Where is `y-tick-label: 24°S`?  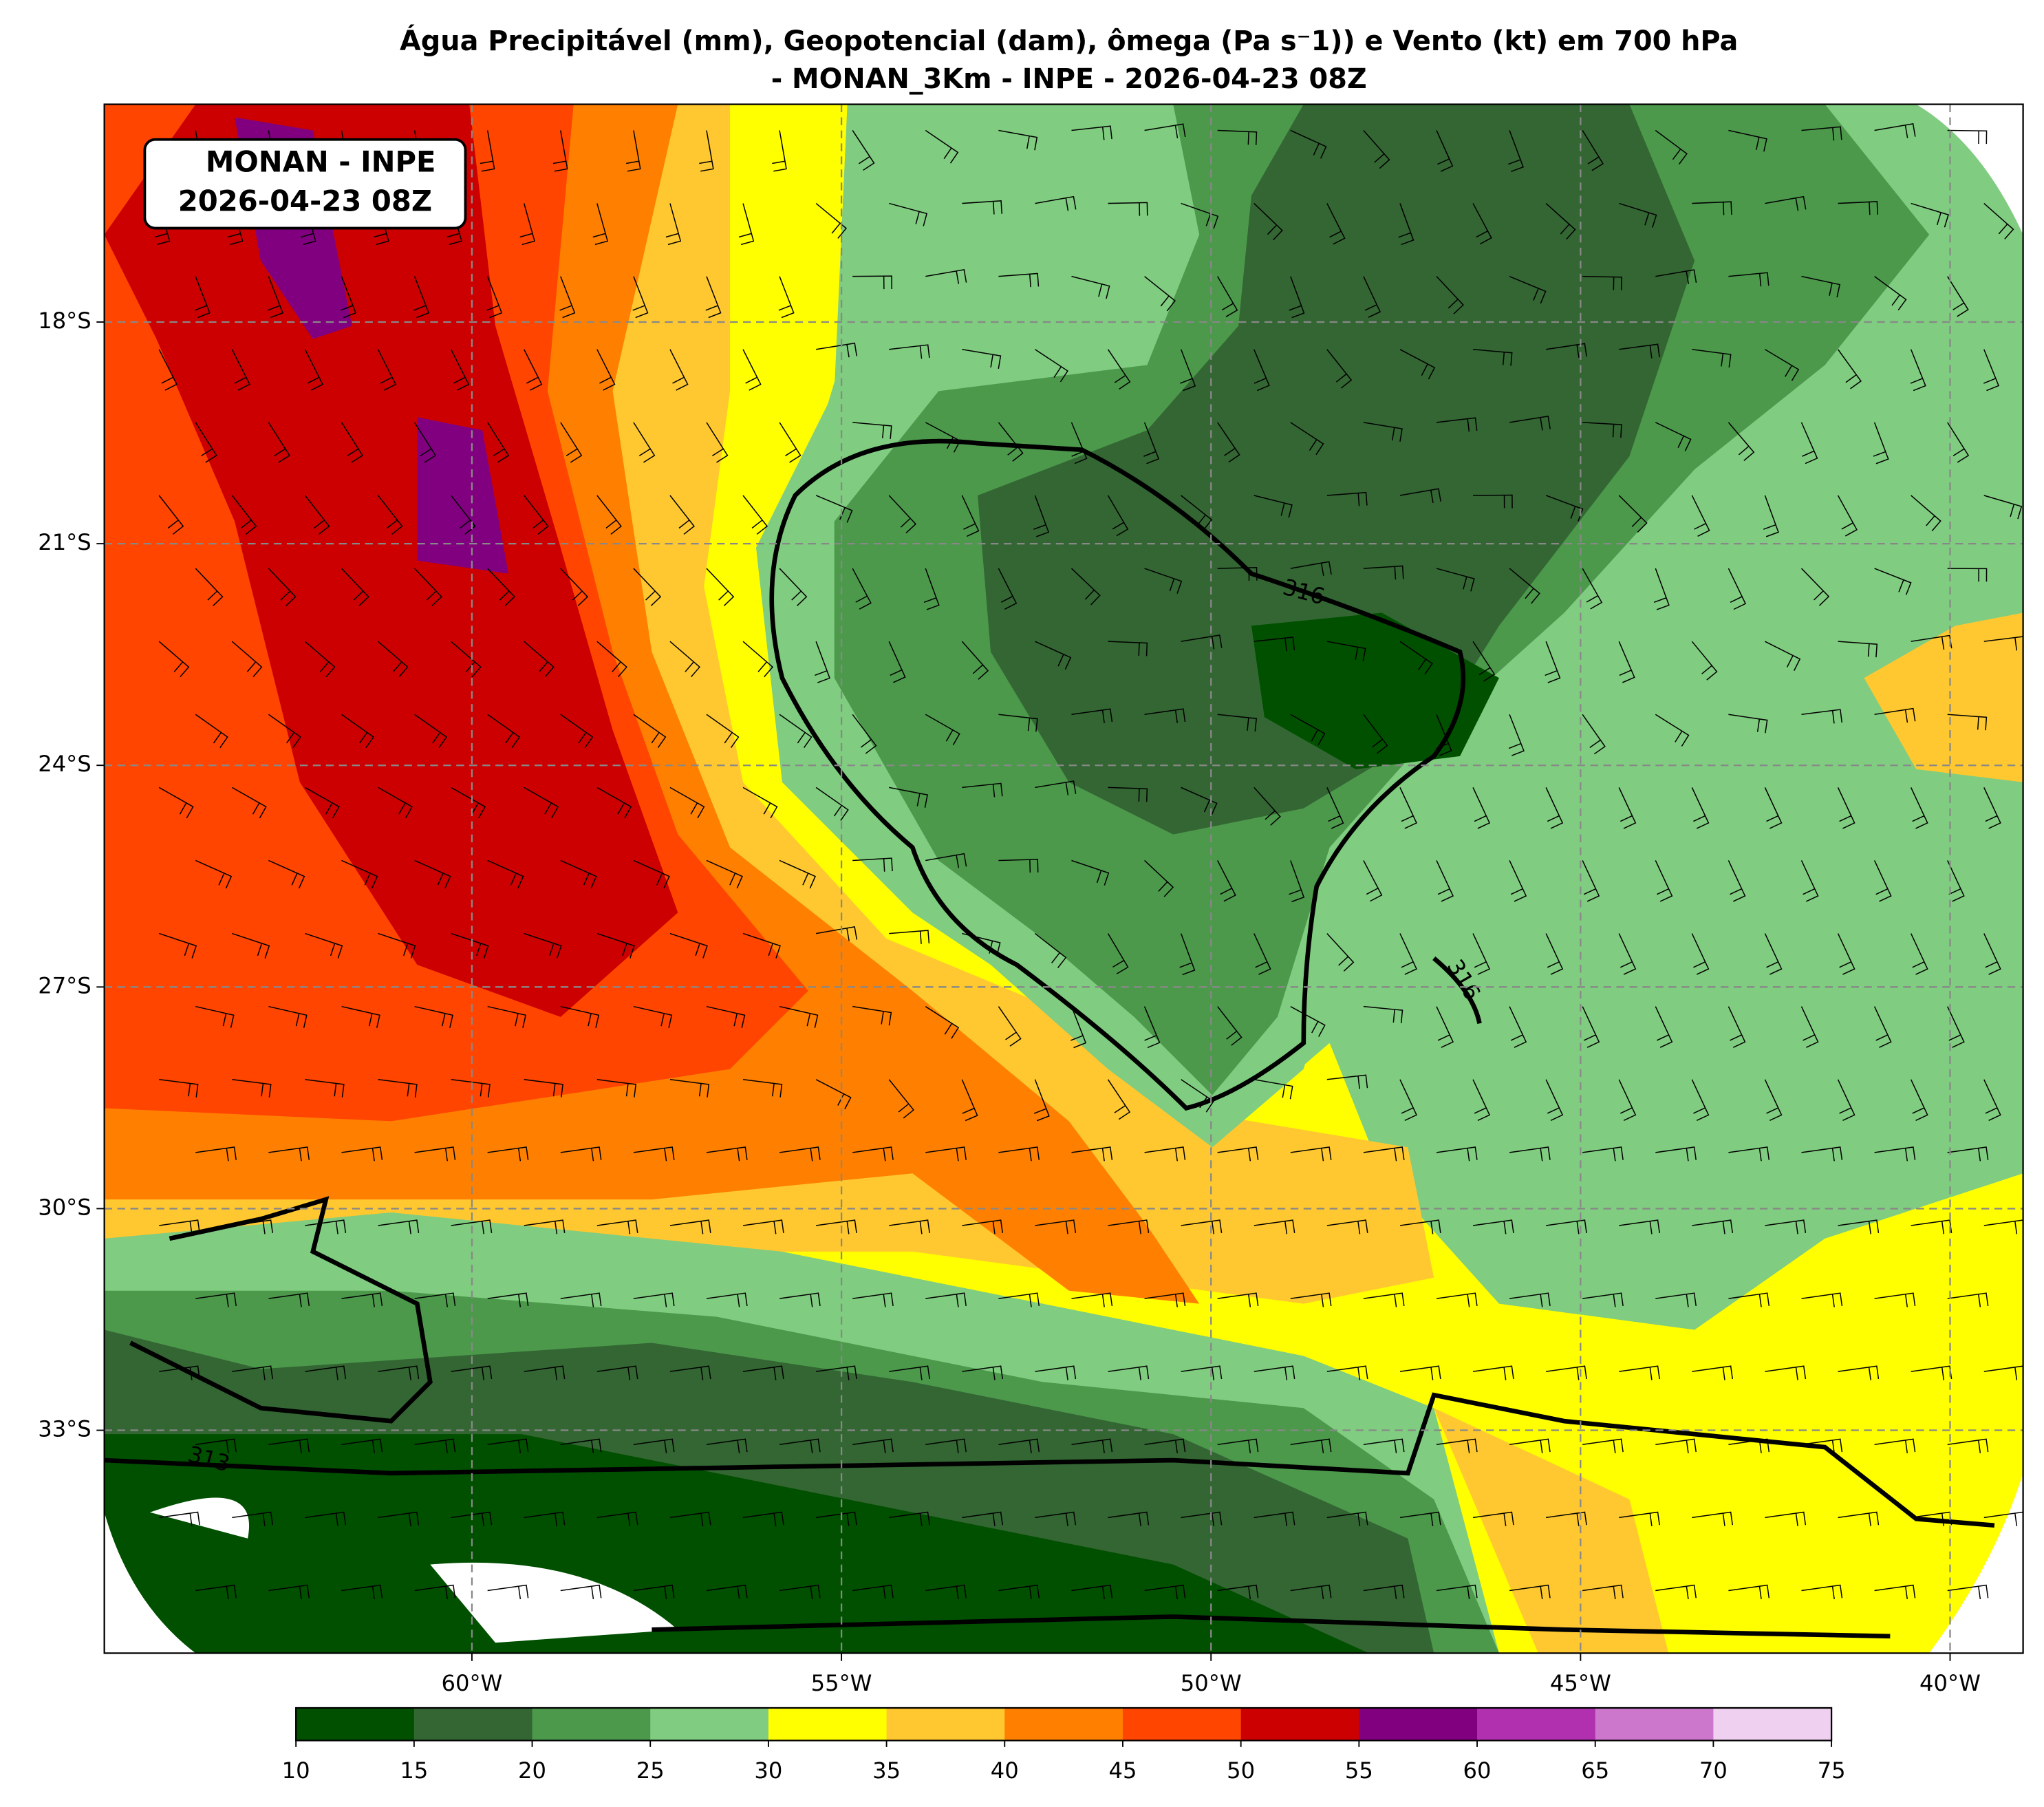 y-tick-label: 24°S is located at coordinates (64, 764).